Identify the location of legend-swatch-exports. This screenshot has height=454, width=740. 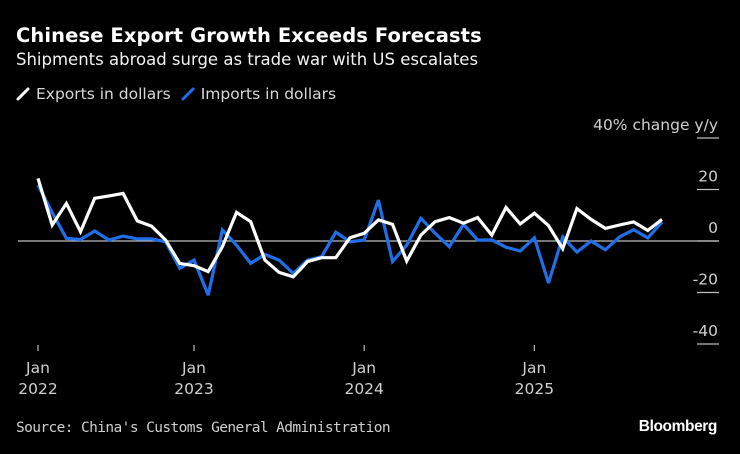
(23, 94).